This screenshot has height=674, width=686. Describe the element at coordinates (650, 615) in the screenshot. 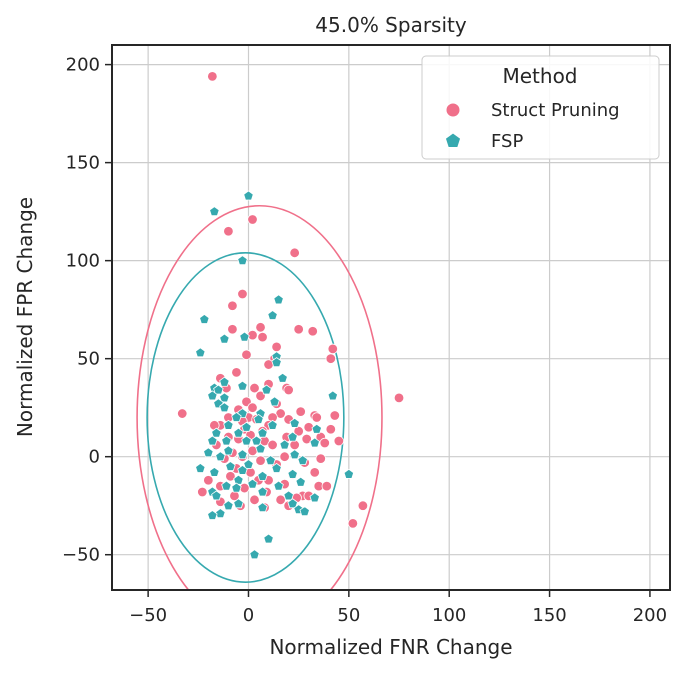

I see `x-tick-label: 200` at that location.